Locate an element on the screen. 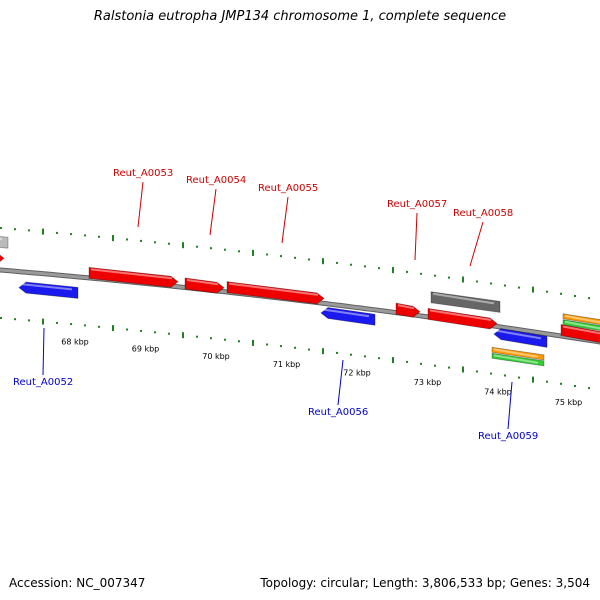 Image resolution: width=600 pixels, height=600 pixels. gene-box-partial-grey-highlight is located at coordinates (1, 239).